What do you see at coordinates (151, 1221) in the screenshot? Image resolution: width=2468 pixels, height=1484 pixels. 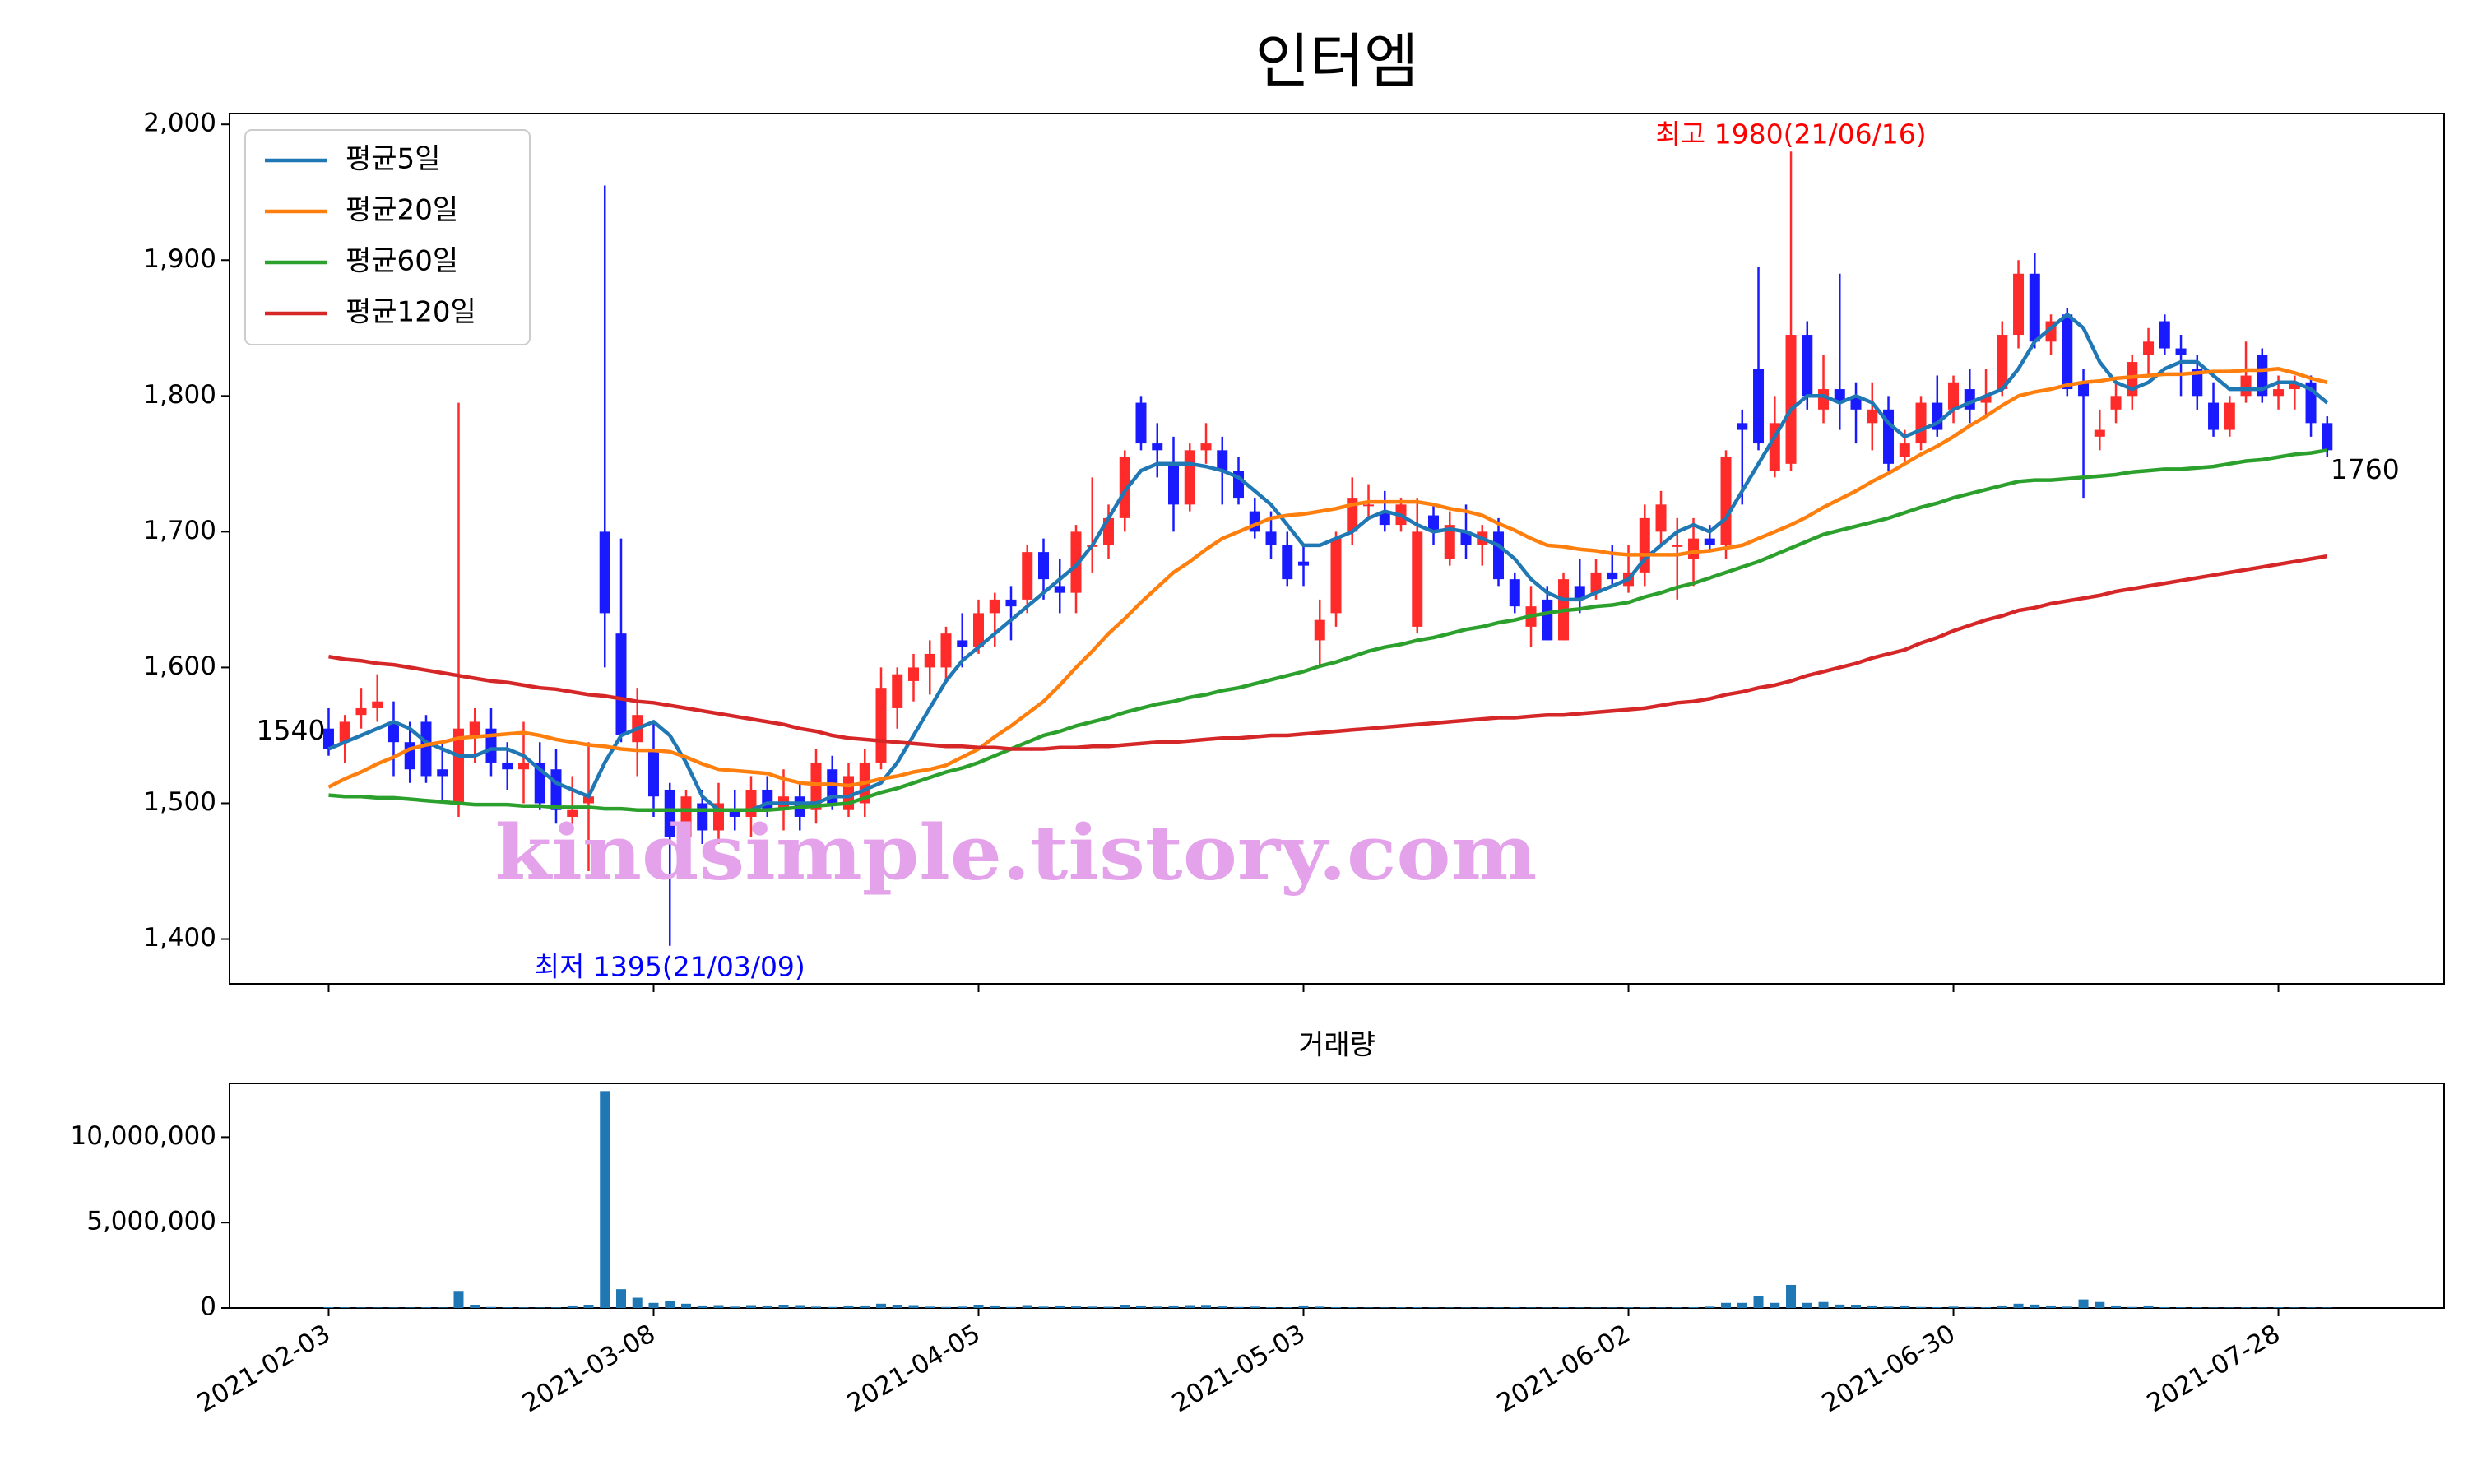 I see `y-tick-label: 5,000,000` at bounding box center [151, 1221].